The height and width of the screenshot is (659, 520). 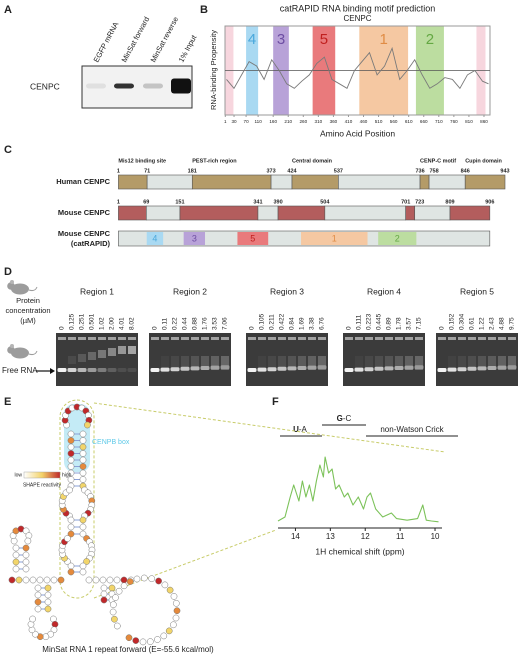 What do you see at coordinates (247, 121) in the screenshot?
I see `x-tick-label: 70` at bounding box center [247, 121].